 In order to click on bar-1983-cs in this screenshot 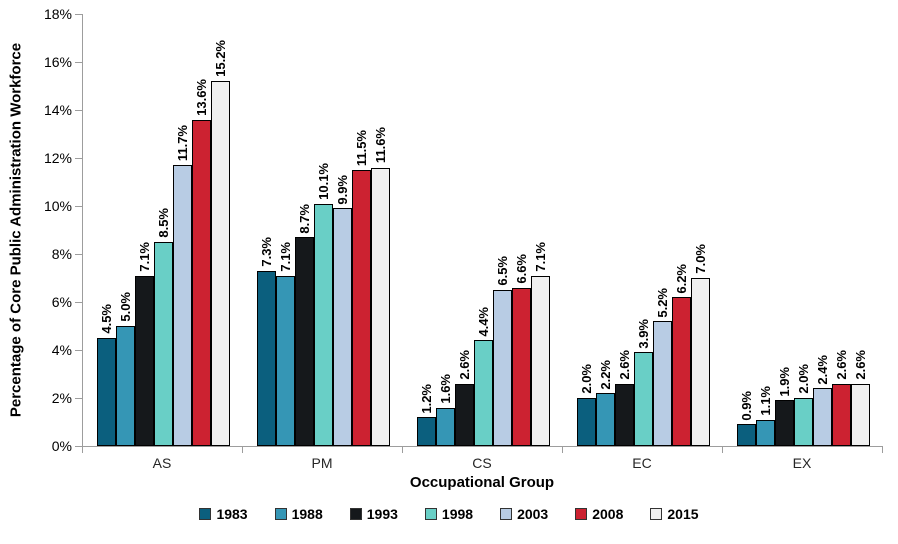, I will do `click(426, 431)`.